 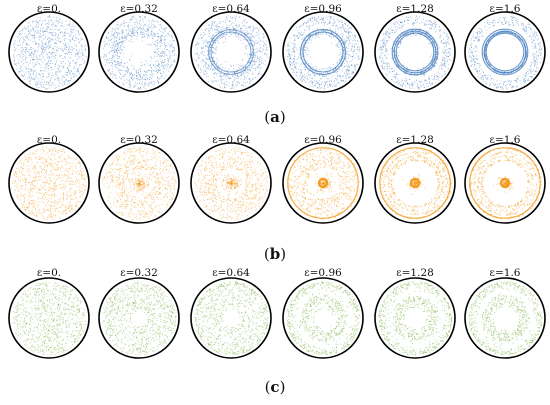 I want to click on panel-row-c-6: ε=1.6, so click(x=505, y=313).